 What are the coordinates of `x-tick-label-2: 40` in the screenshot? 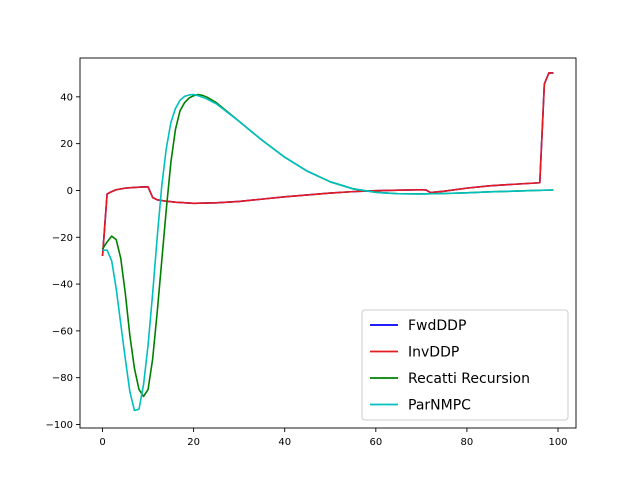 It's located at (284, 442).